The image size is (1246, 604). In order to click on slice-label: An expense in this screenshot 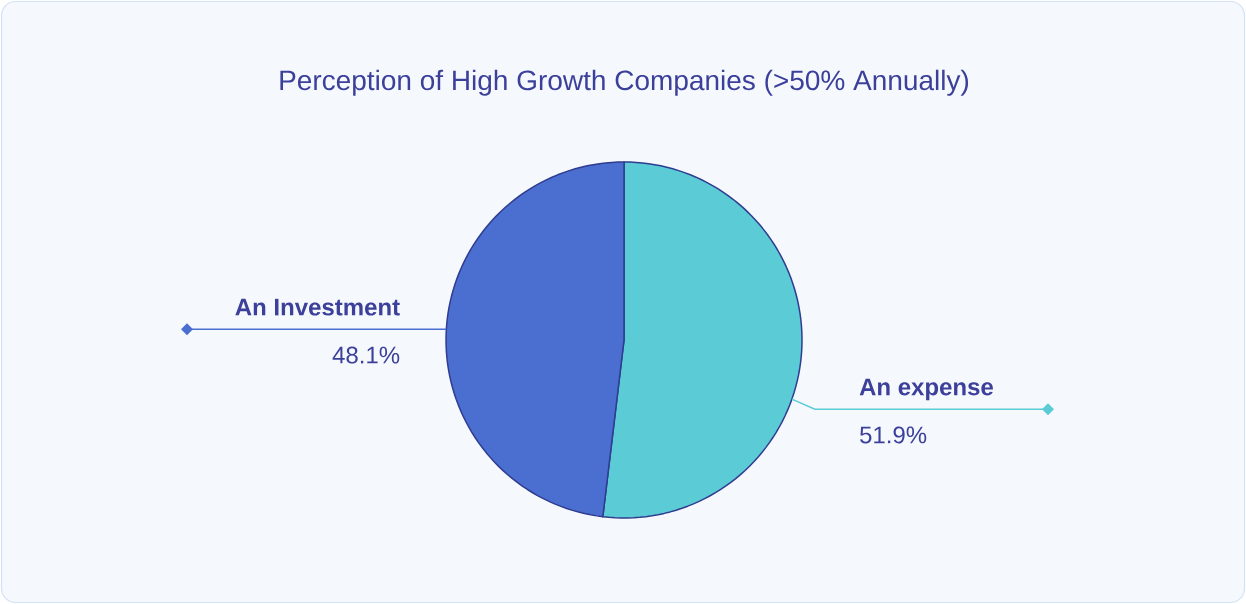, I will do `click(926, 389)`.